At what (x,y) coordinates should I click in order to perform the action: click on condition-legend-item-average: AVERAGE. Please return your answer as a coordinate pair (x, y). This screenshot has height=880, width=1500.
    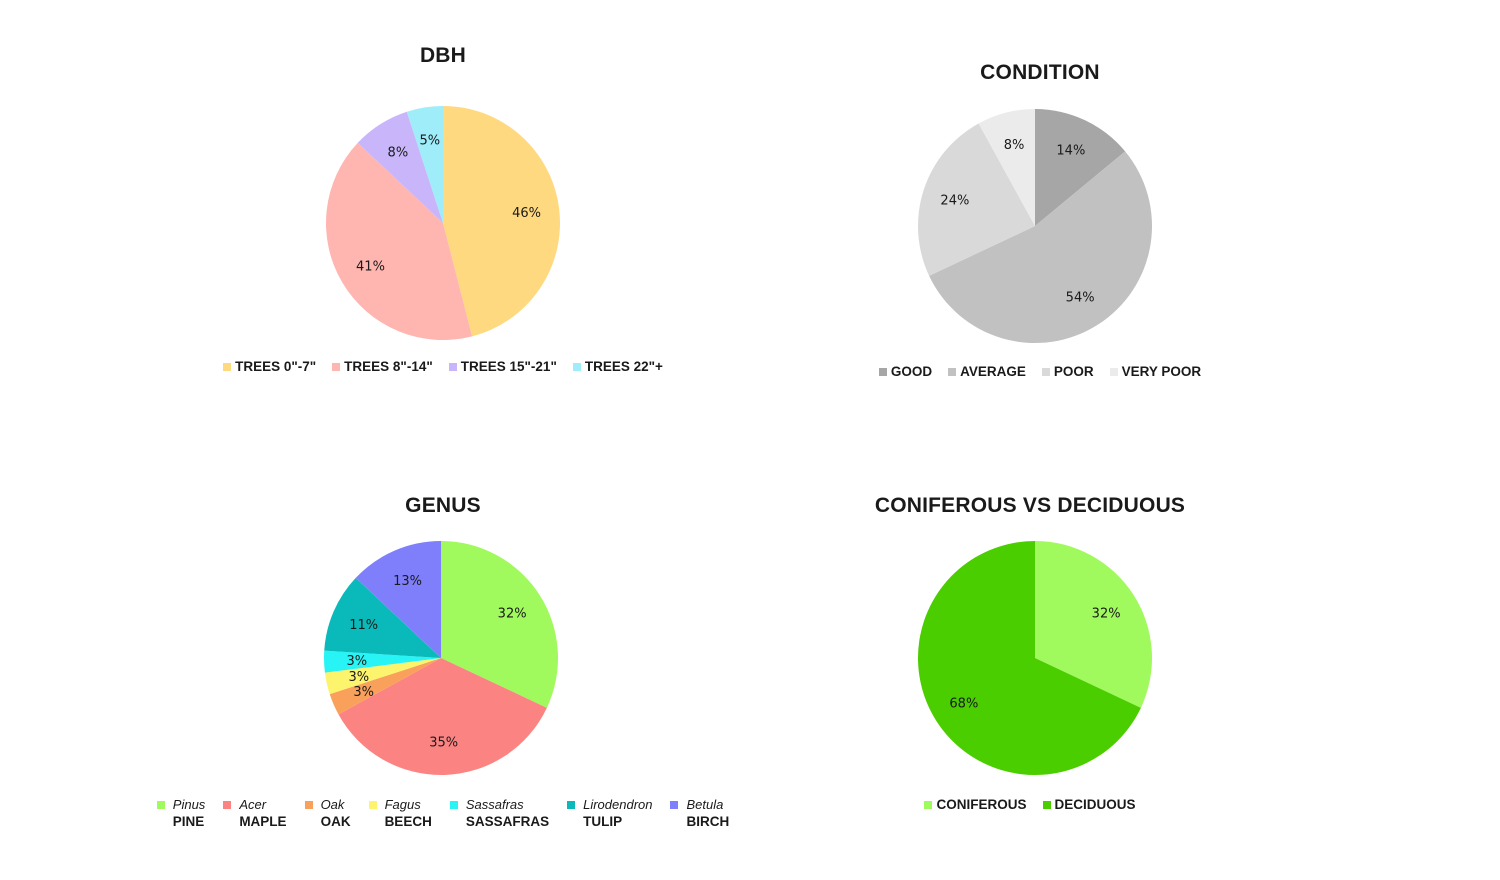
    Looking at the image, I should click on (987, 371).